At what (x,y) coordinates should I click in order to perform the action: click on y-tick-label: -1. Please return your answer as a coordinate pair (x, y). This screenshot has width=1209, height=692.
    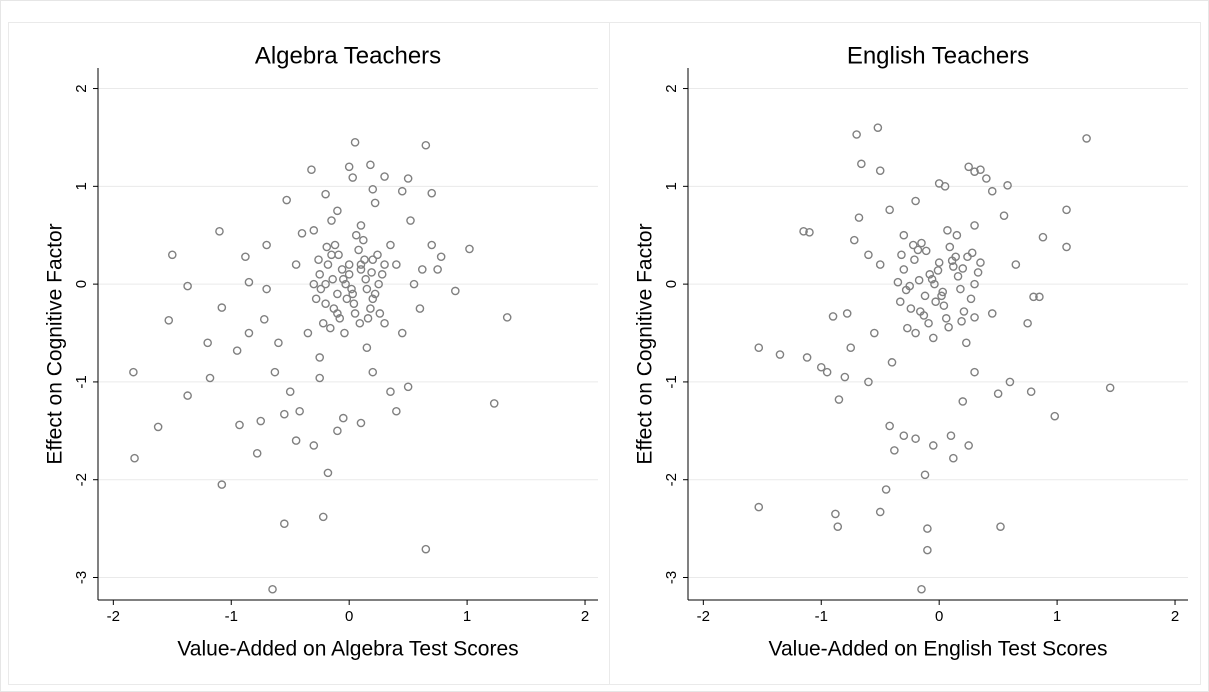
    Looking at the image, I should click on (81, 381).